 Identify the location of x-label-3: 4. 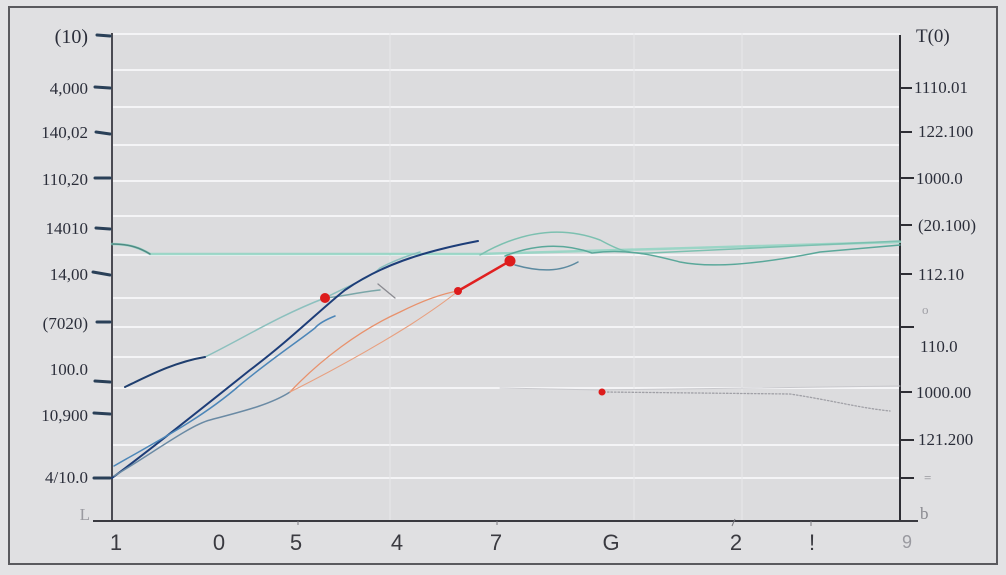
(397, 542).